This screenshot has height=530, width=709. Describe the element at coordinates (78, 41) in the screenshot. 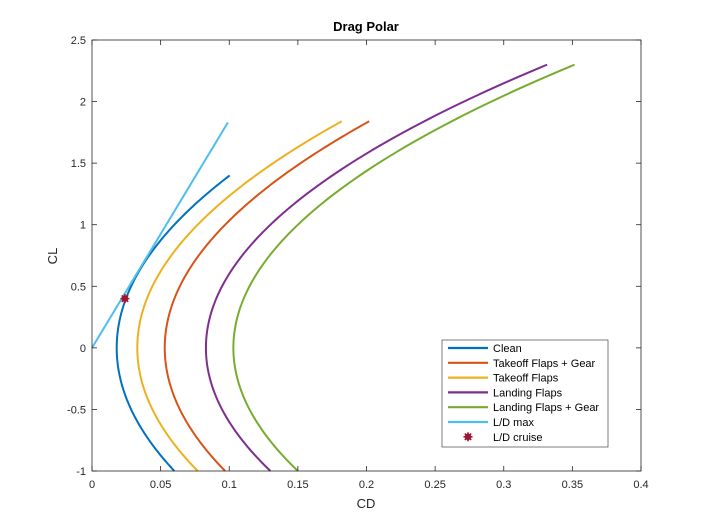

I see `y-tick-label: 2.5` at that location.